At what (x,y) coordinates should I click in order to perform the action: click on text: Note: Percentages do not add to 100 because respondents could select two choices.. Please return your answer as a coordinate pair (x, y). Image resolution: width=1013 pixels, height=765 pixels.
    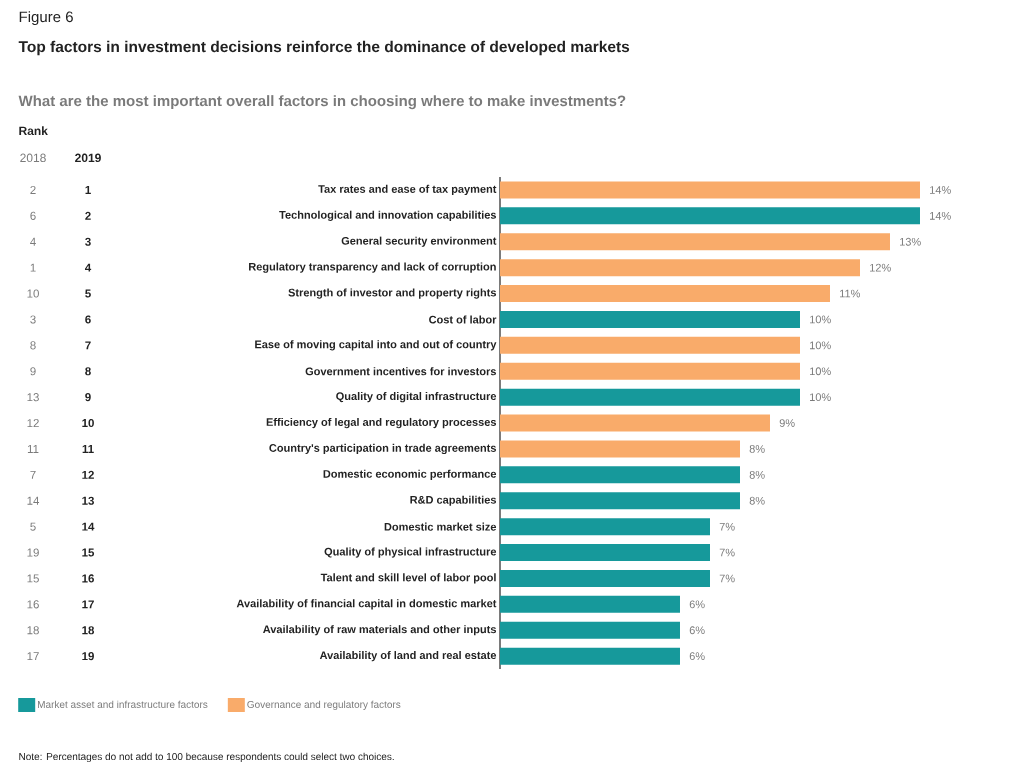
    Looking at the image, I should click on (206, 757).